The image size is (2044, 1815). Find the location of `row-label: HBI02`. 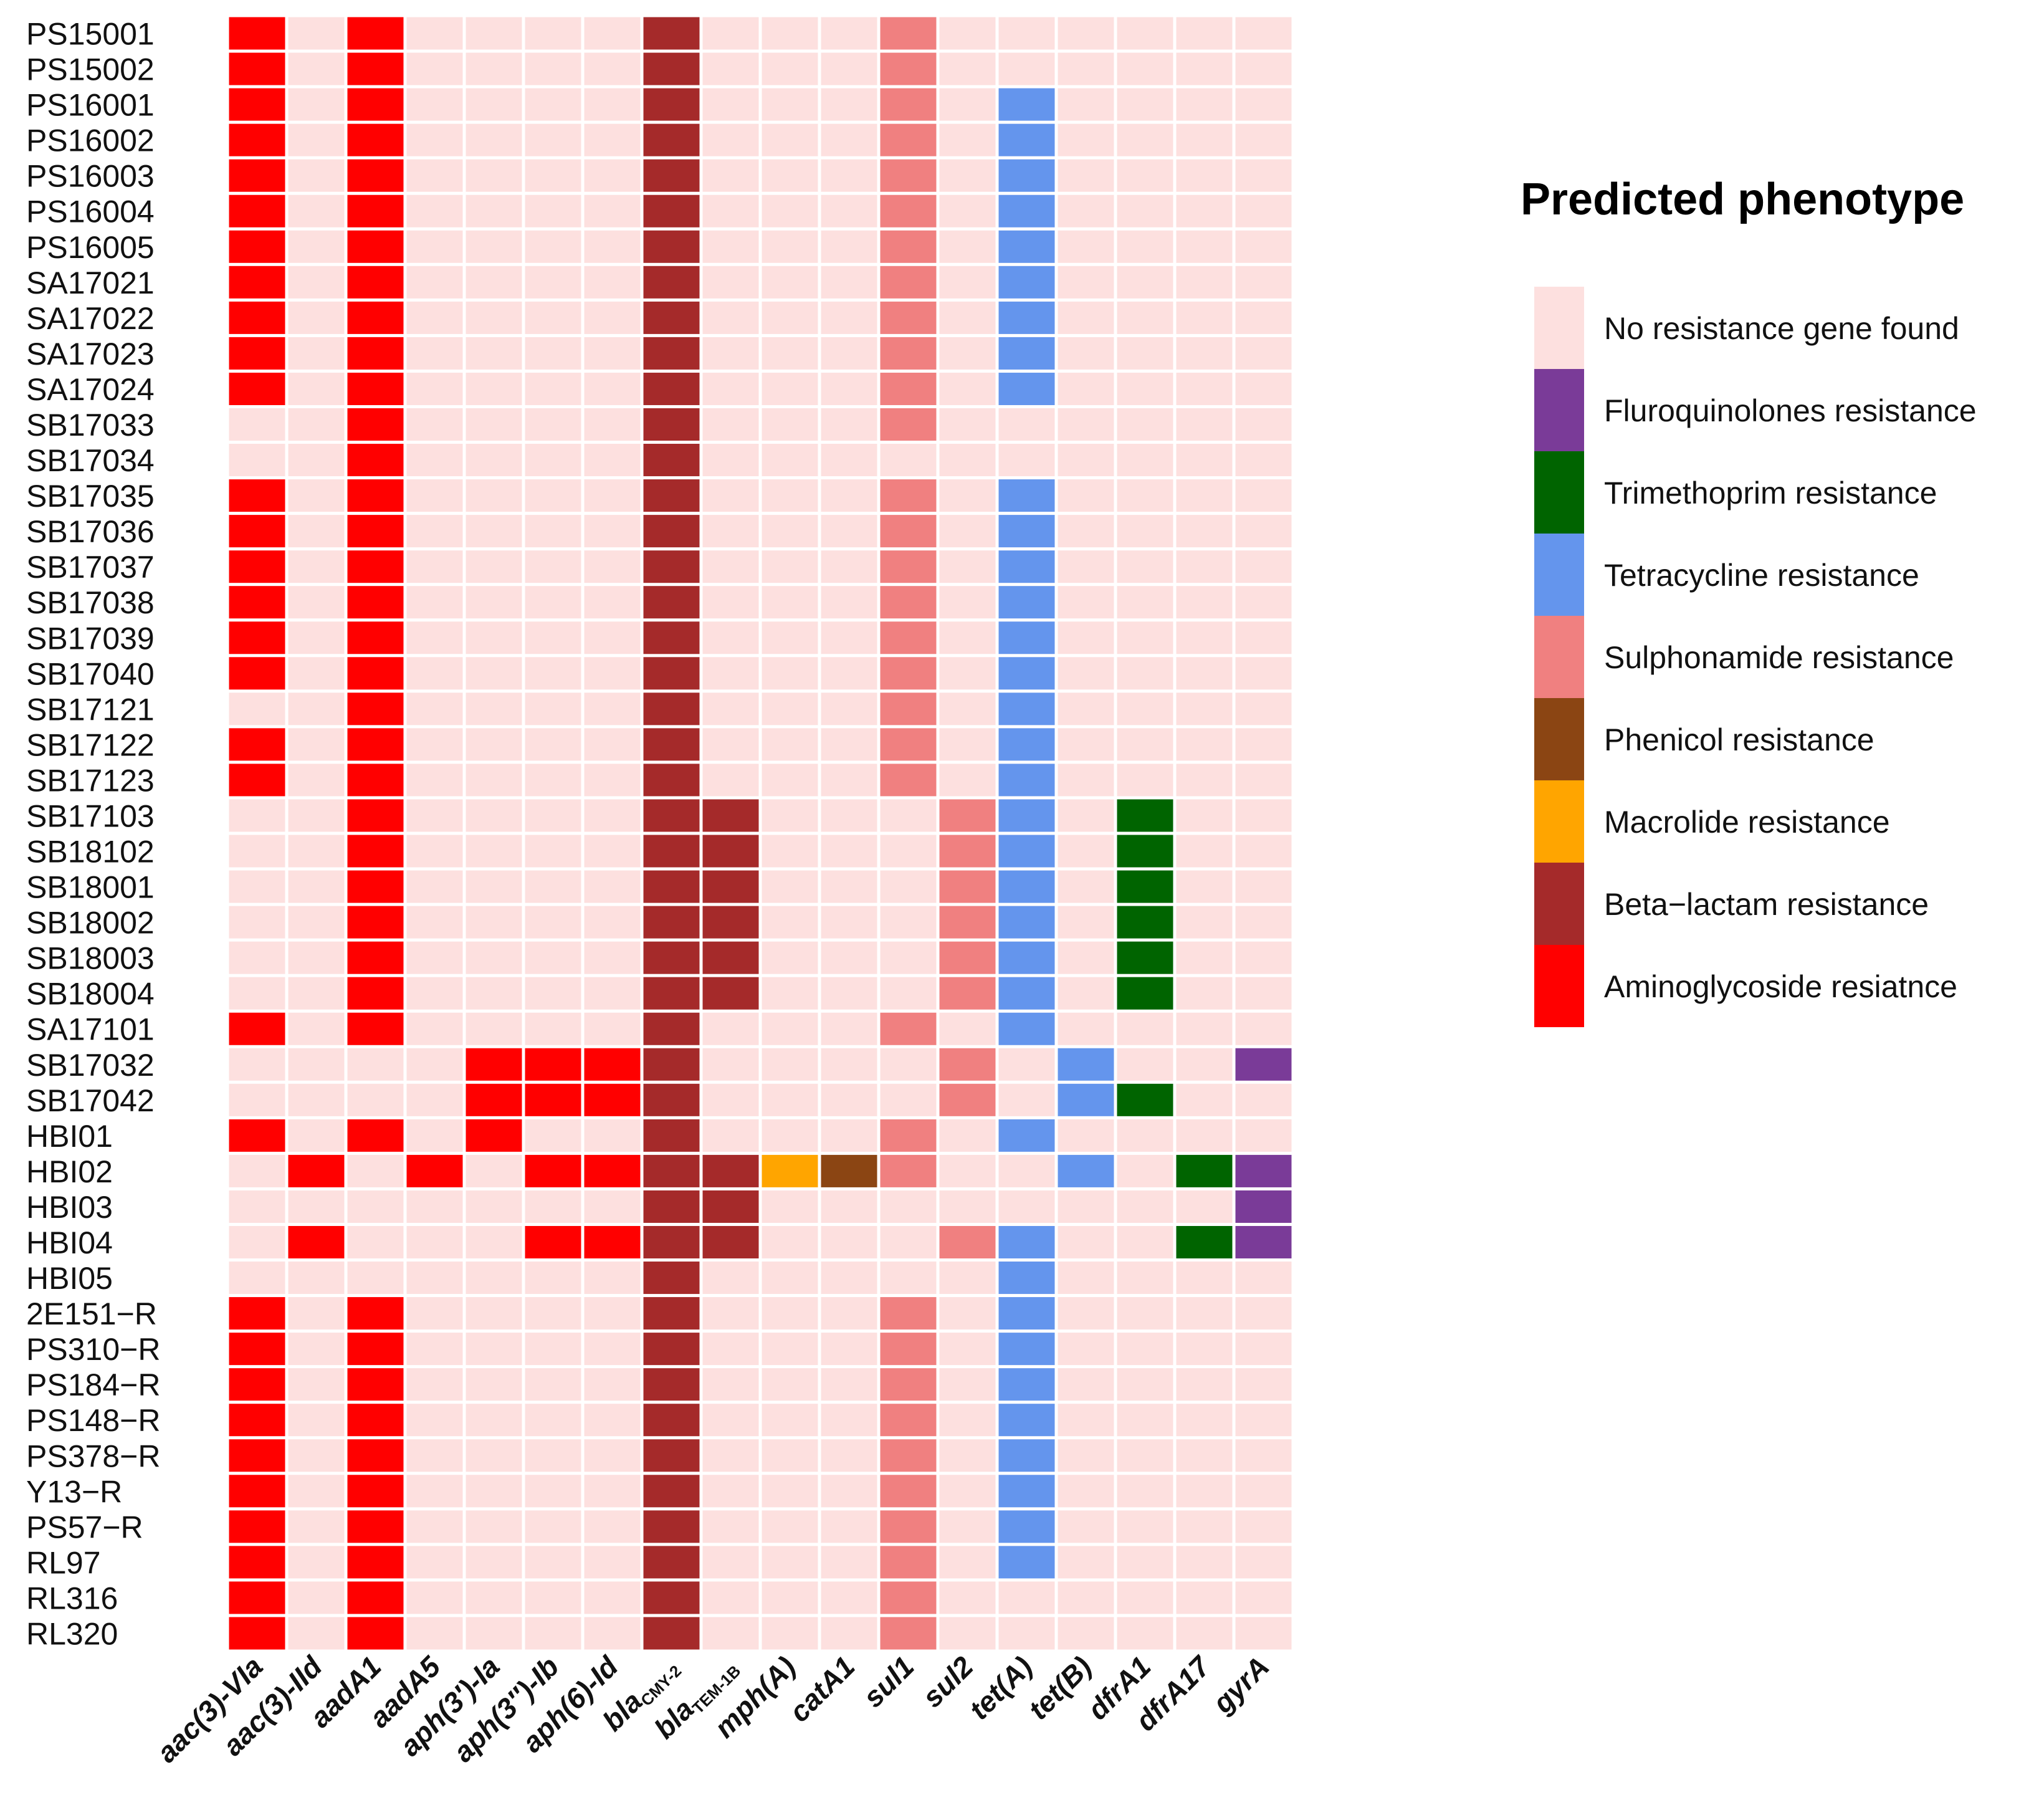

row-label: HBI02 is located at coordinates (69, 1171).